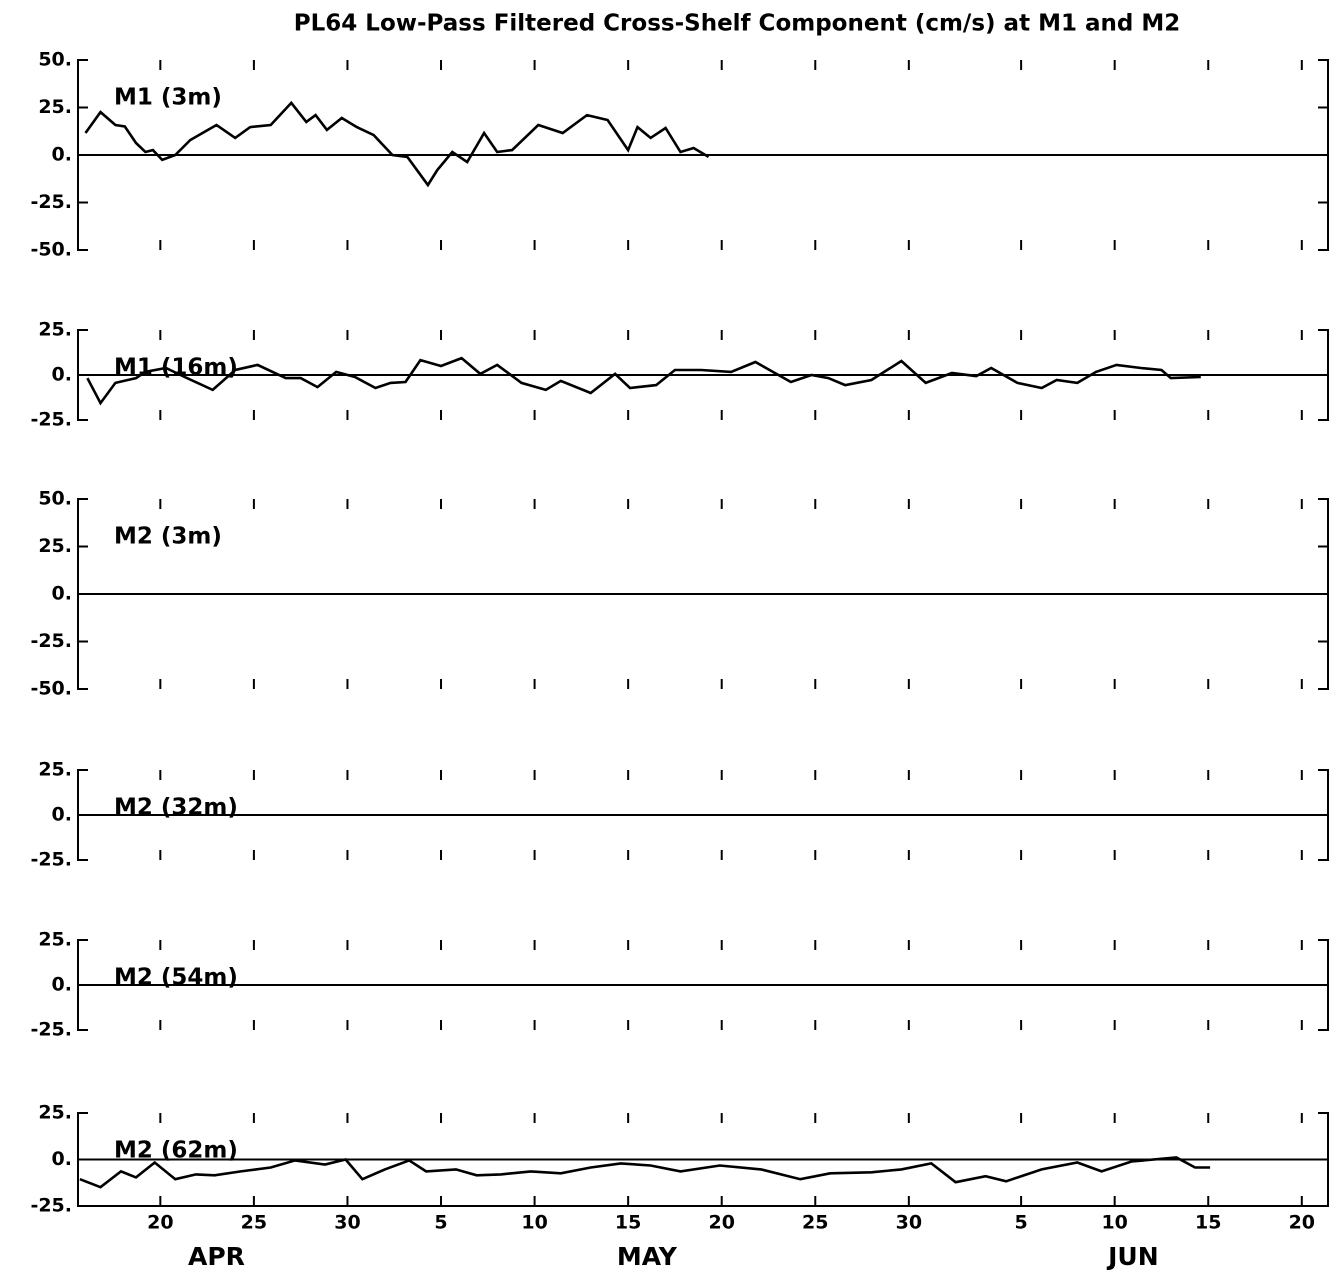 The height and width of the screenshot is (1278, 1337). I want to click on panel-label: M2 (32m), so click(176, 808).